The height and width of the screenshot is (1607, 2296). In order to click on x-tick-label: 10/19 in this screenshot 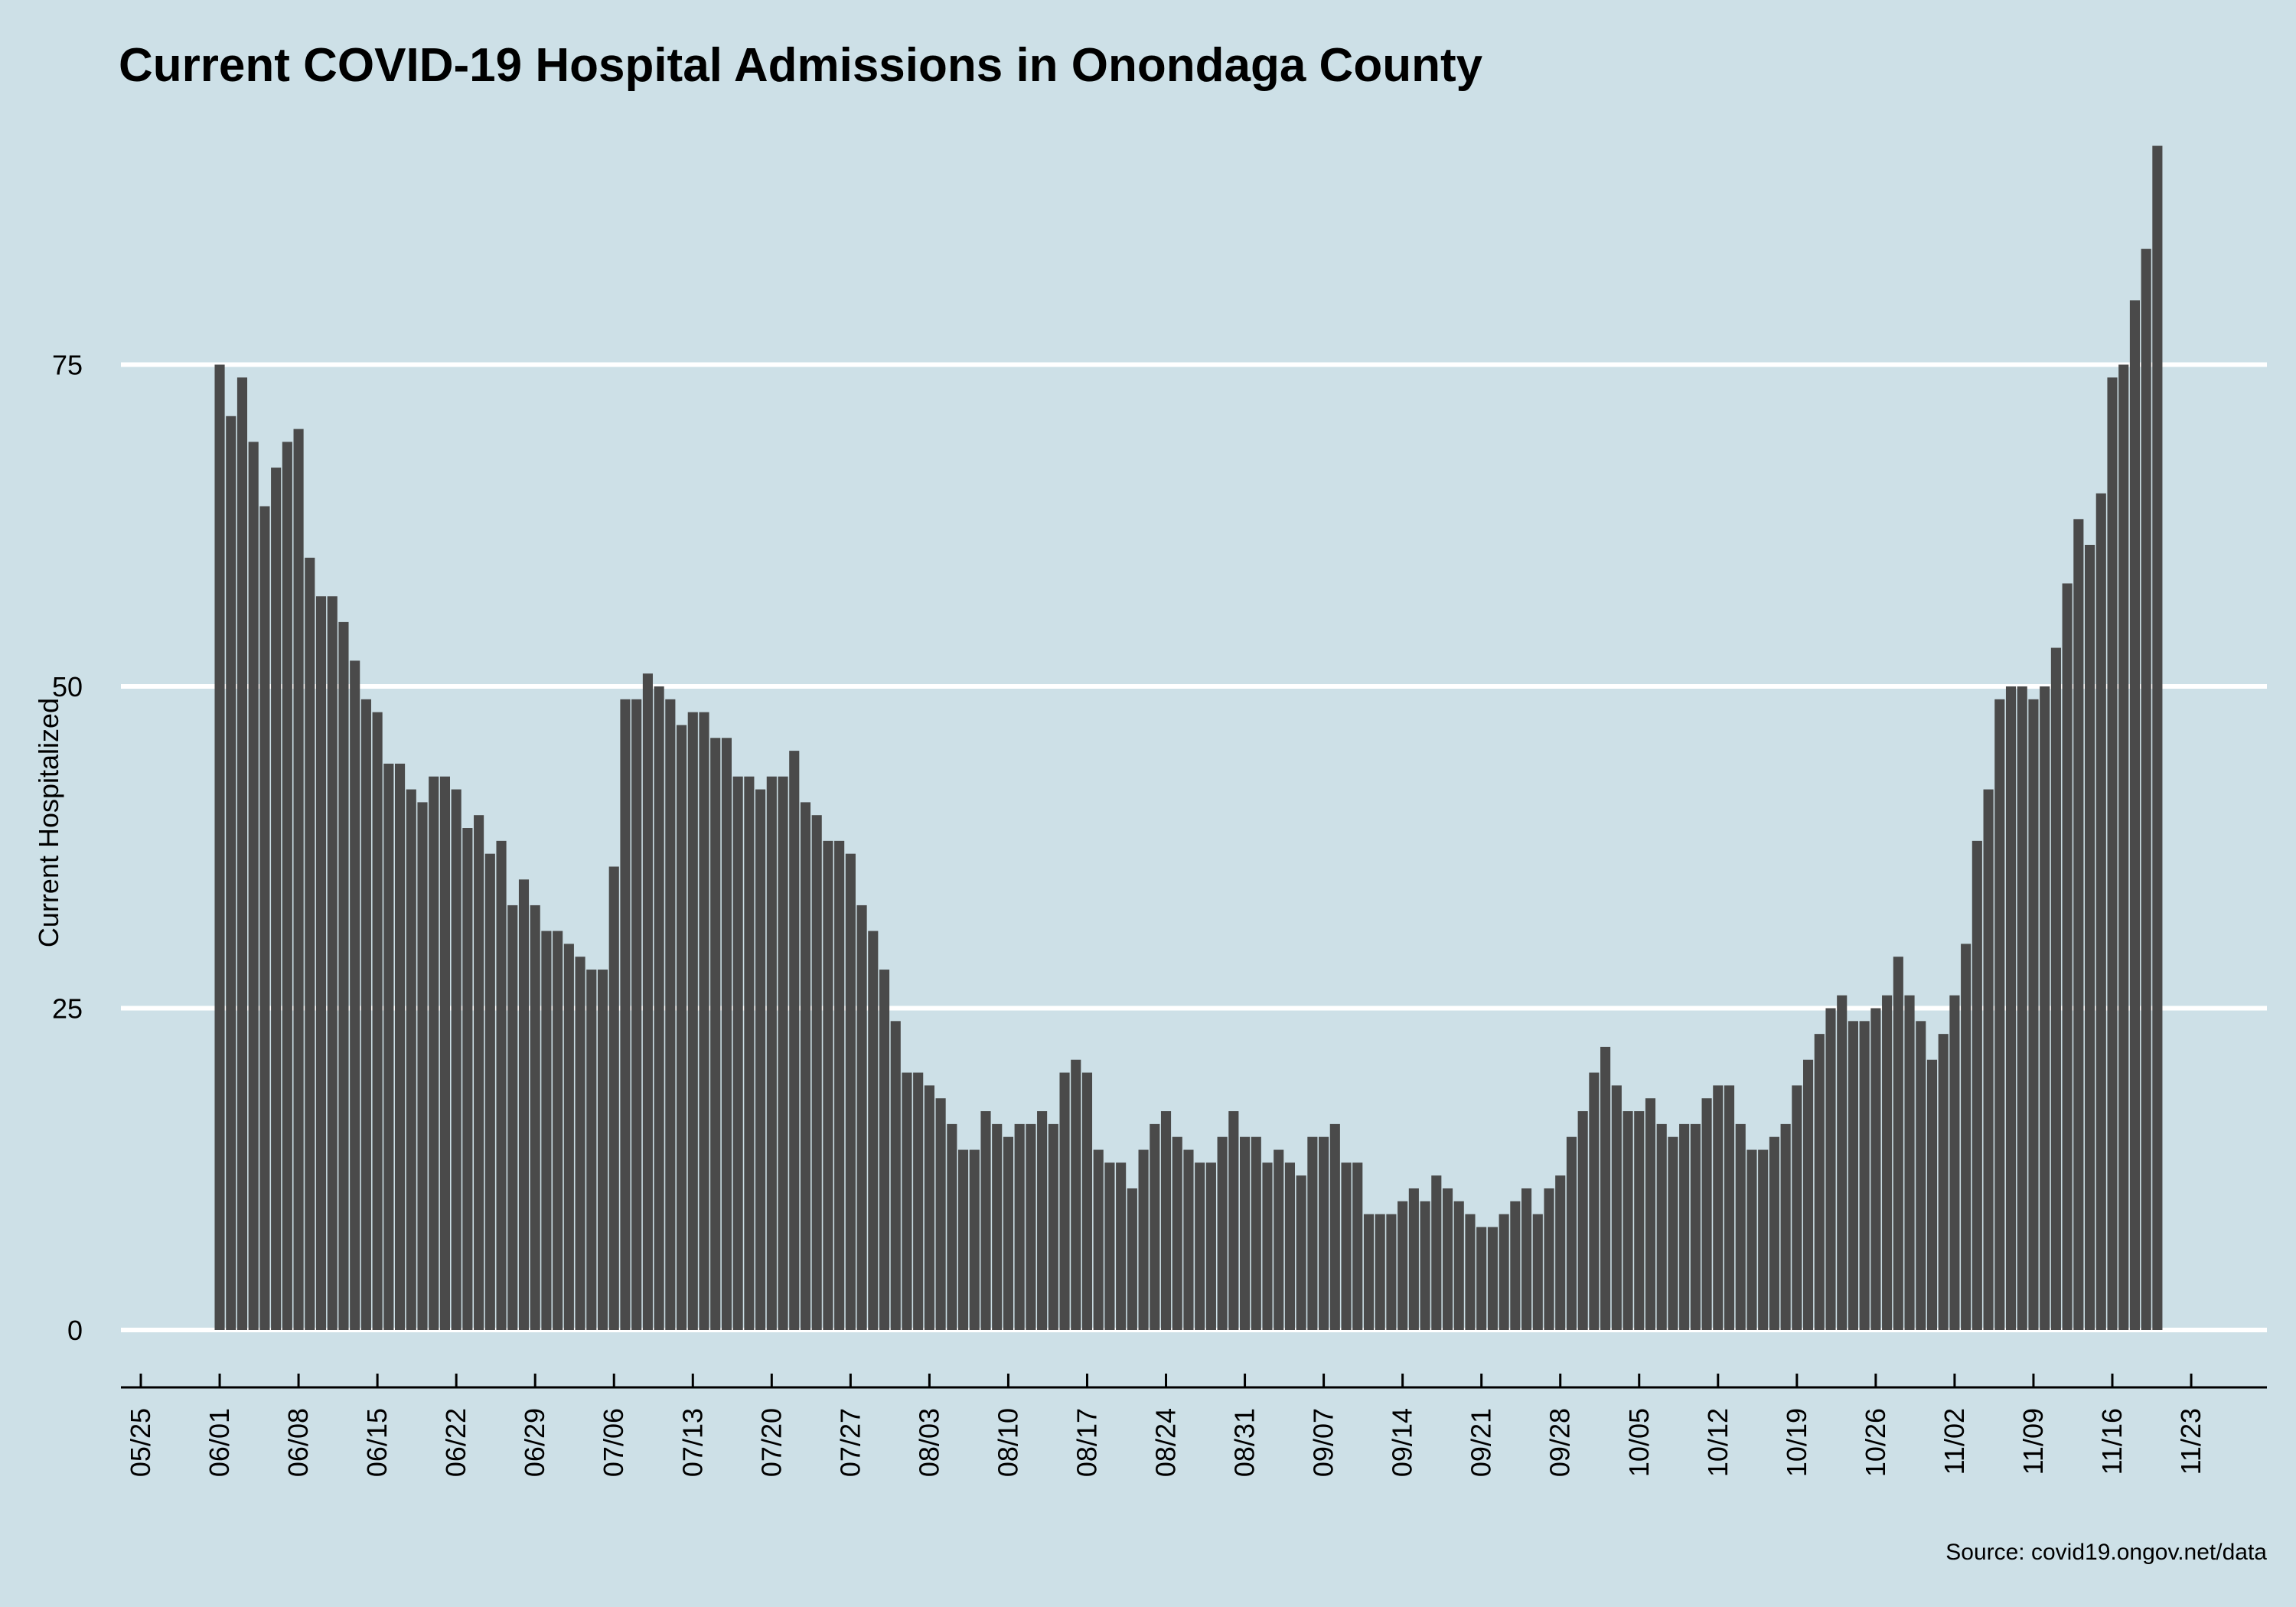, I will do `click(1796, 1442)`.